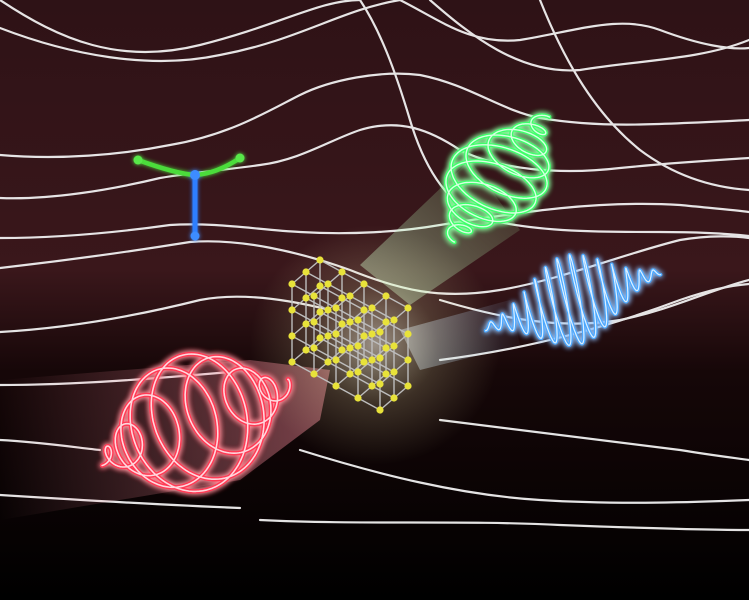 Image resolution: width=749 pixels, height=600 pixels. Describe the element at coordinates (498, 179) in the screenshot. I see `green-spiral-pulse-icon` at that location.